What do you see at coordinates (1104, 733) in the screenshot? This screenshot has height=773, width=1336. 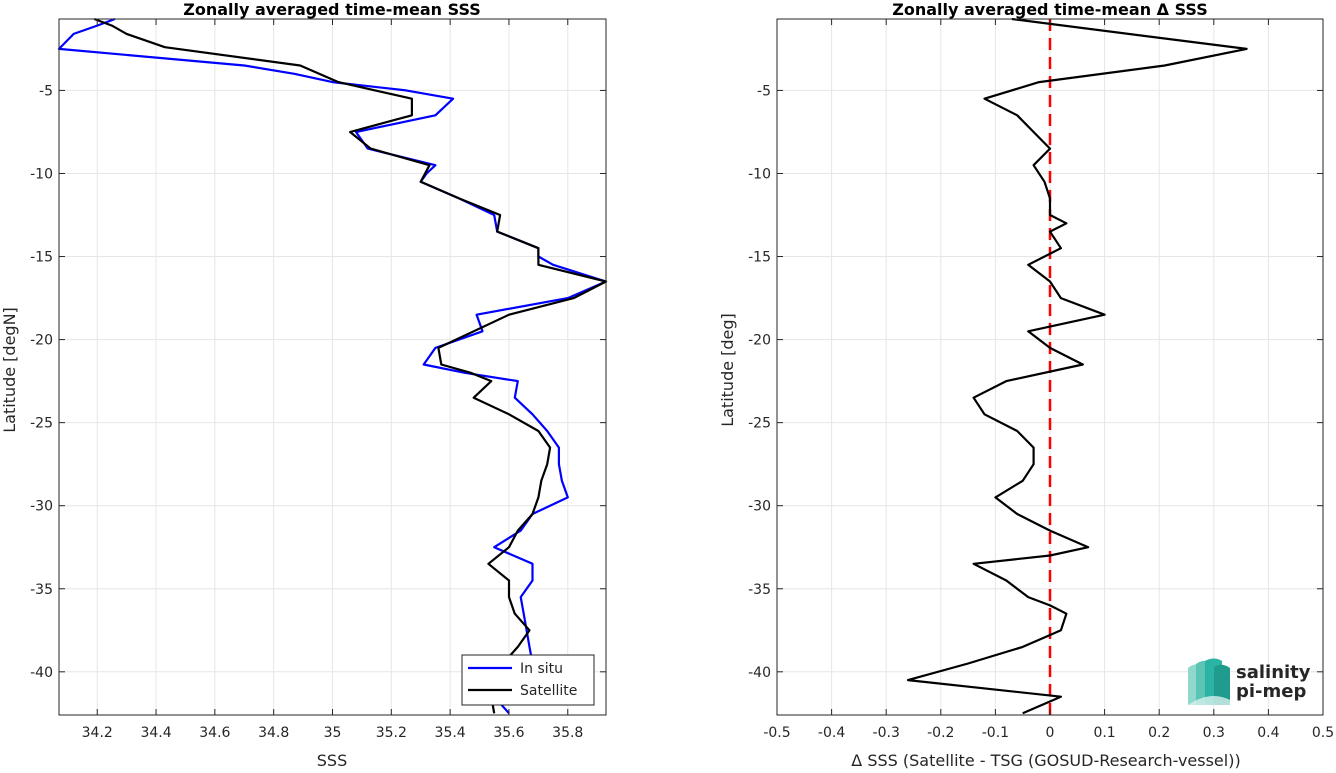 I see `x-tick-label: 0.1` at bounding box center [1104, 733].